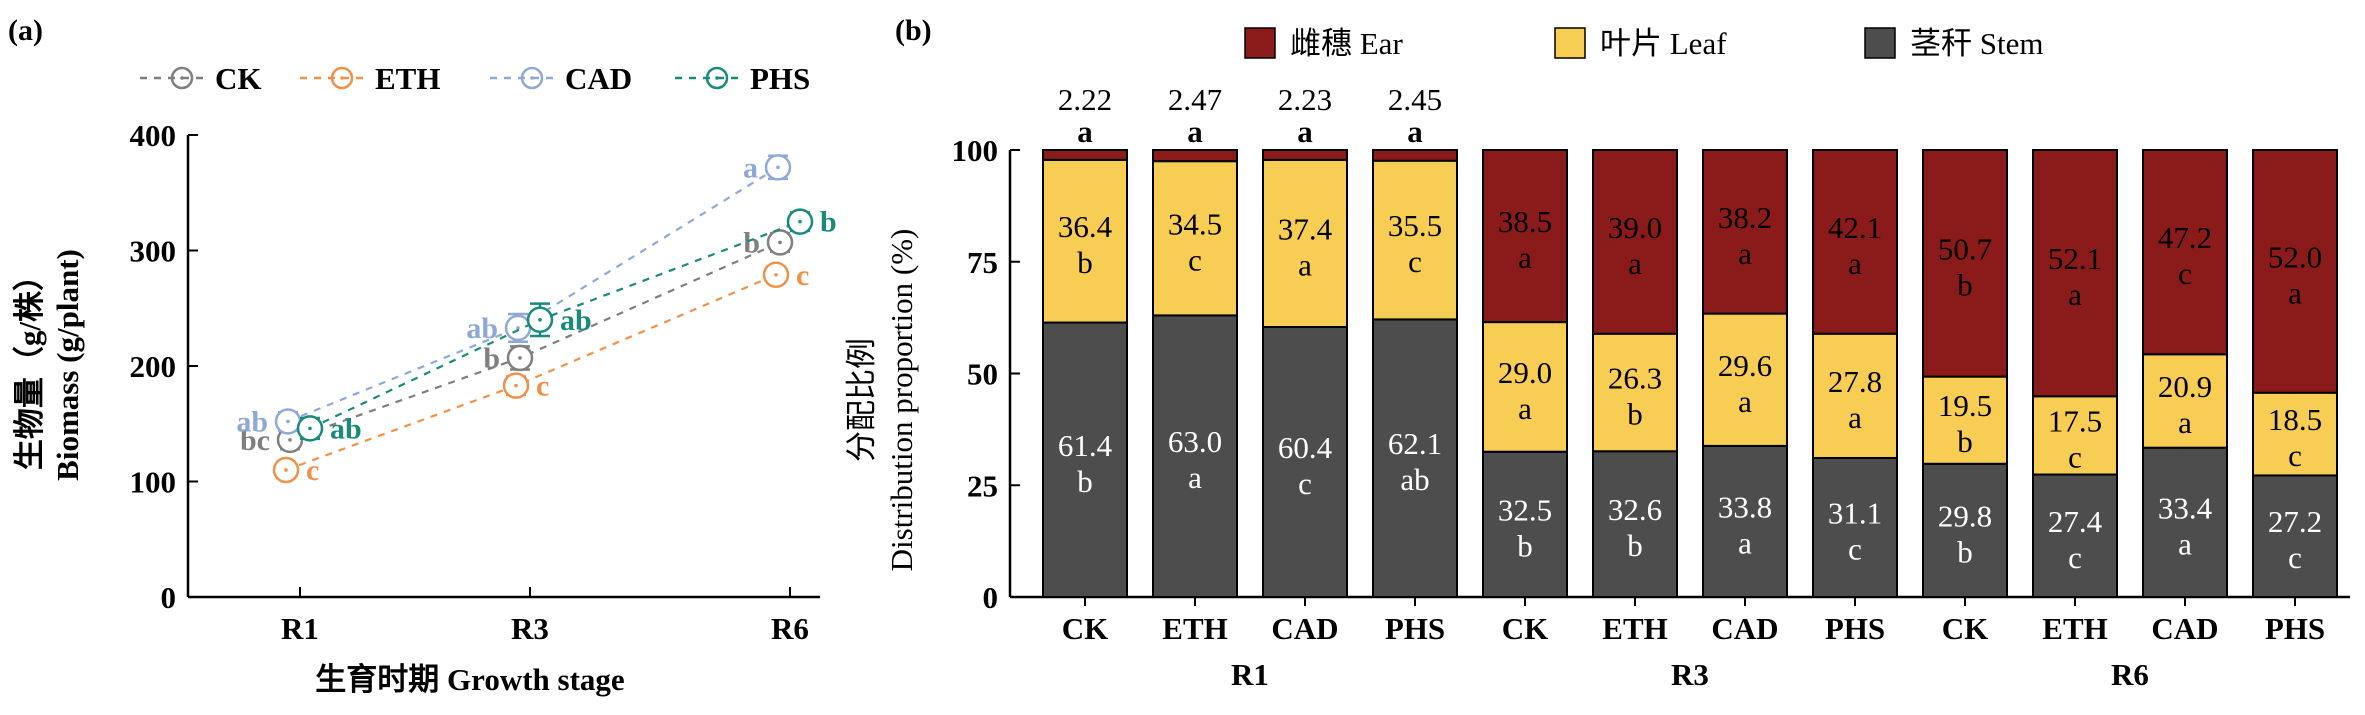  What do you see at coordinates (238, 78) in the screenshot?
I see `legend-label-ck: CK` at bounding box center [238, 78].